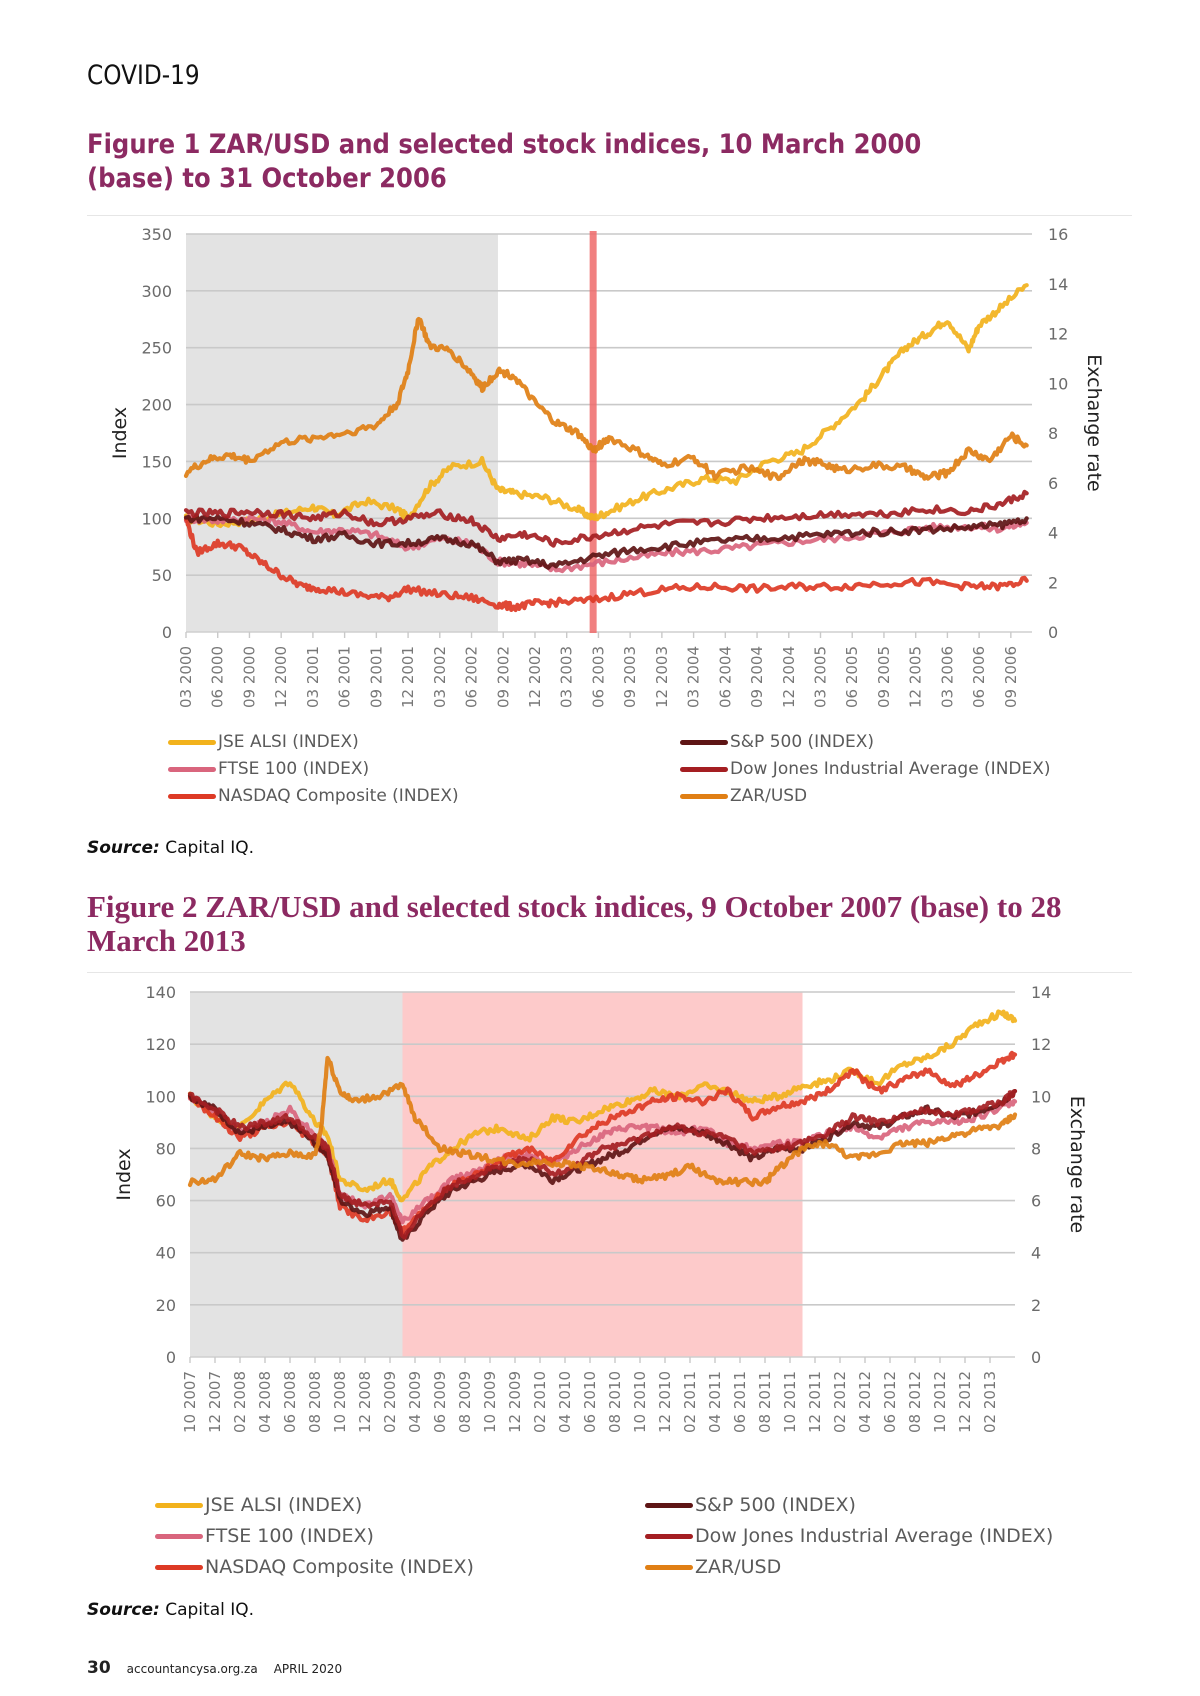  I want to click on figure-2-source: Source: Capital IQ., so click(170, 1610).